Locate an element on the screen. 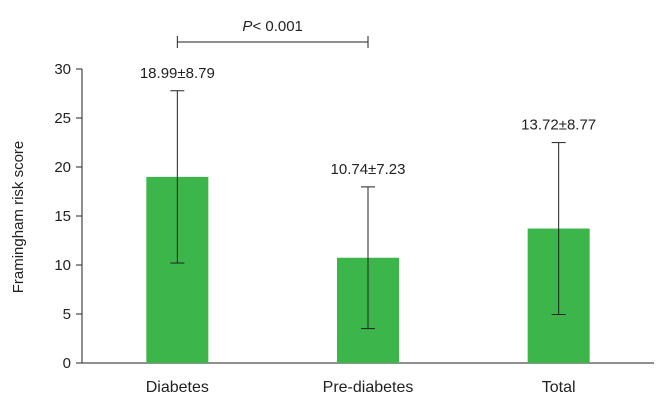 This screenshot has height=400, width=659. y-axis-label: Framingham risk score is located at coordinates (18, 217).